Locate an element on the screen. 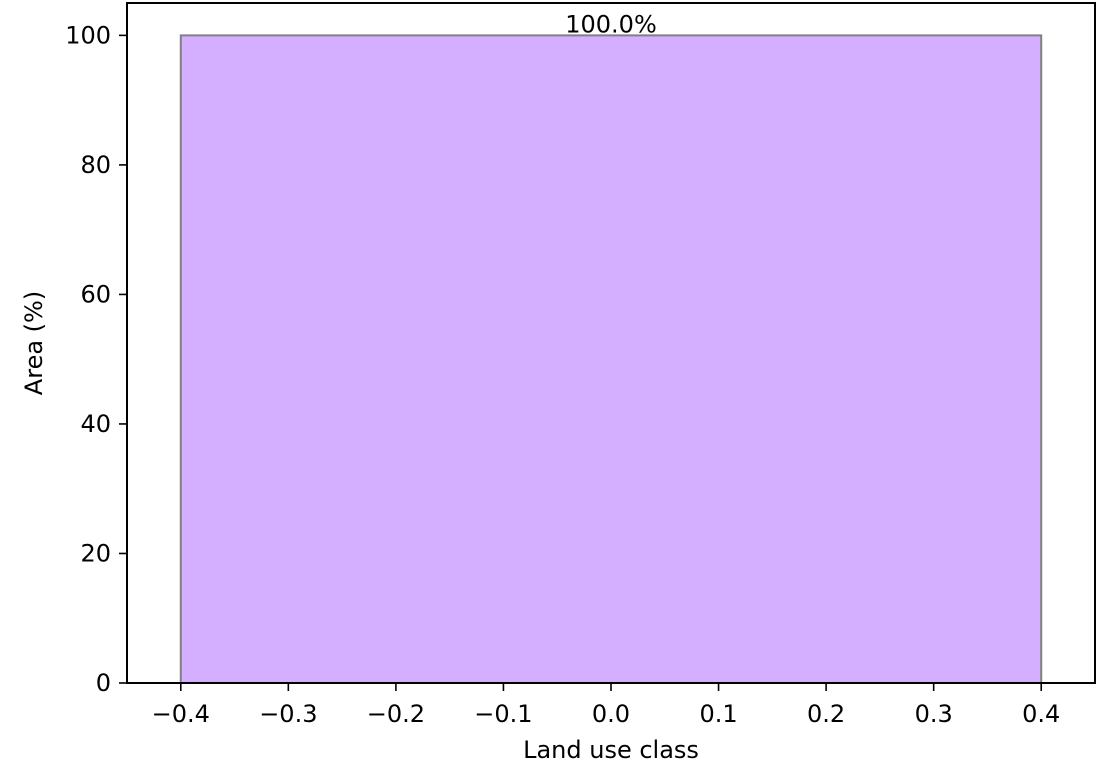 Image resolution: width=1118 pixels, height=771 pixels. bar-value-label: 100.0% is located at coordinates (611, 24).